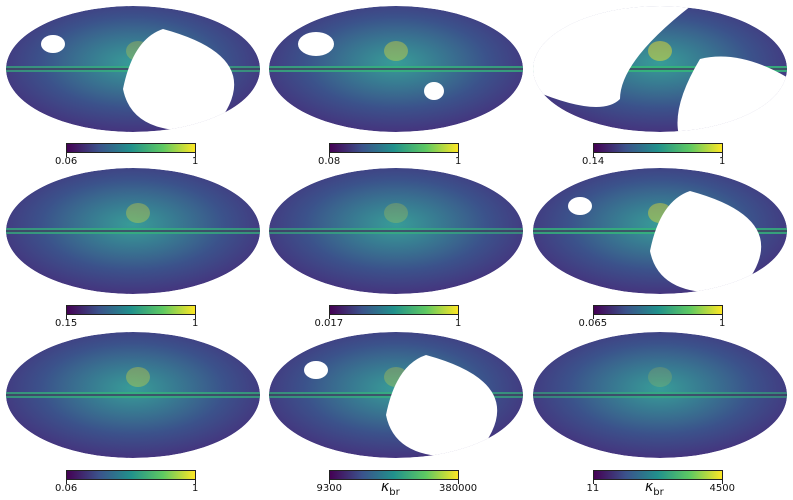  I want to click on colorbar-min-label: 0.065, so click(593, 323).